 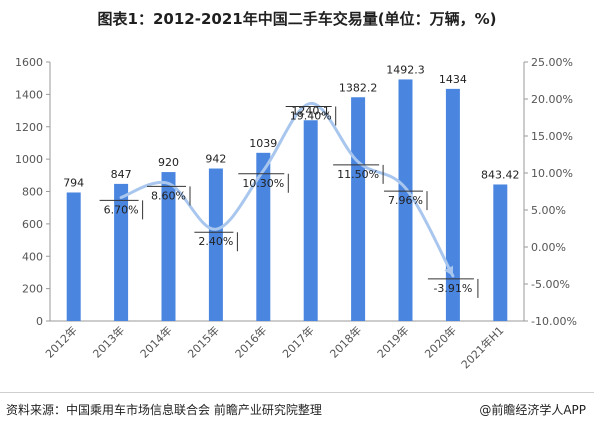 I want to click on footer: 资料来源：中国乘用车市场信息联合会 前瞻产业研究院整理 @前瞻经济学人APP, so click(x=297, y=407).